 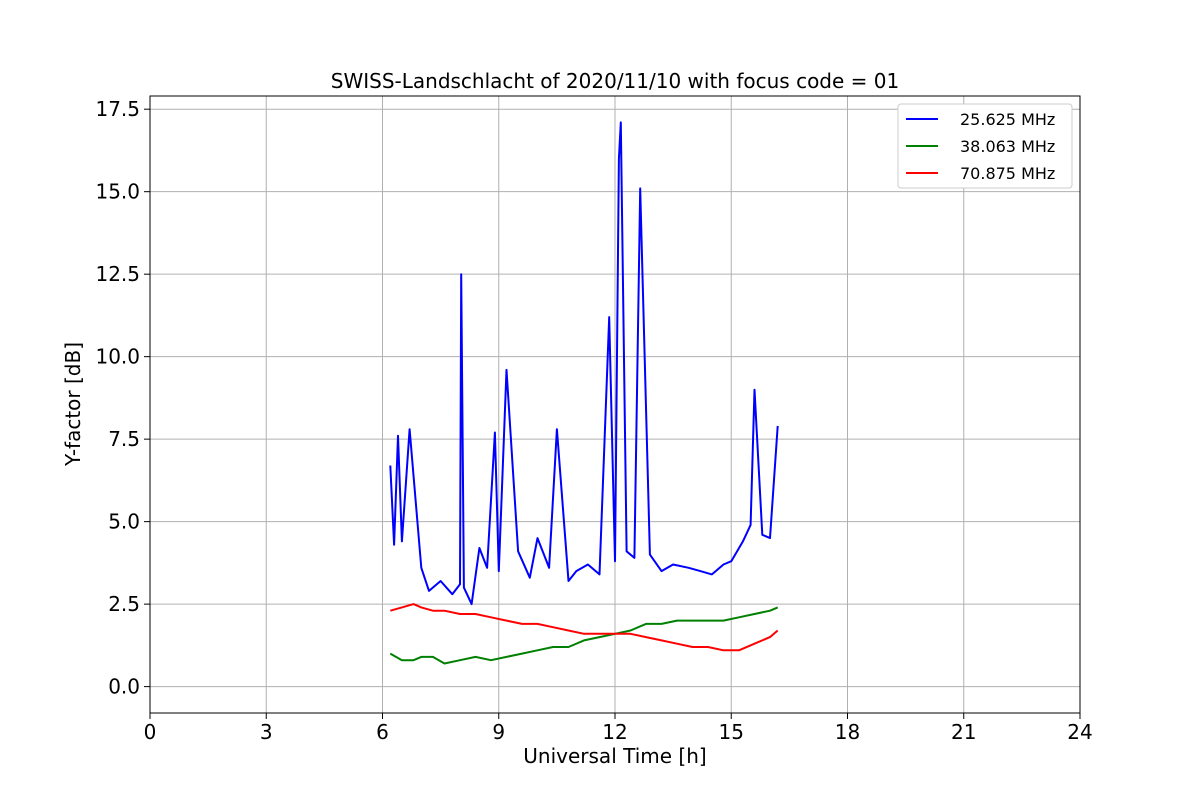 What do you see at coordinates (117, 192) in the screenshot?
I see `y-tick-label: 15.0` at bounding box center [117, 192].